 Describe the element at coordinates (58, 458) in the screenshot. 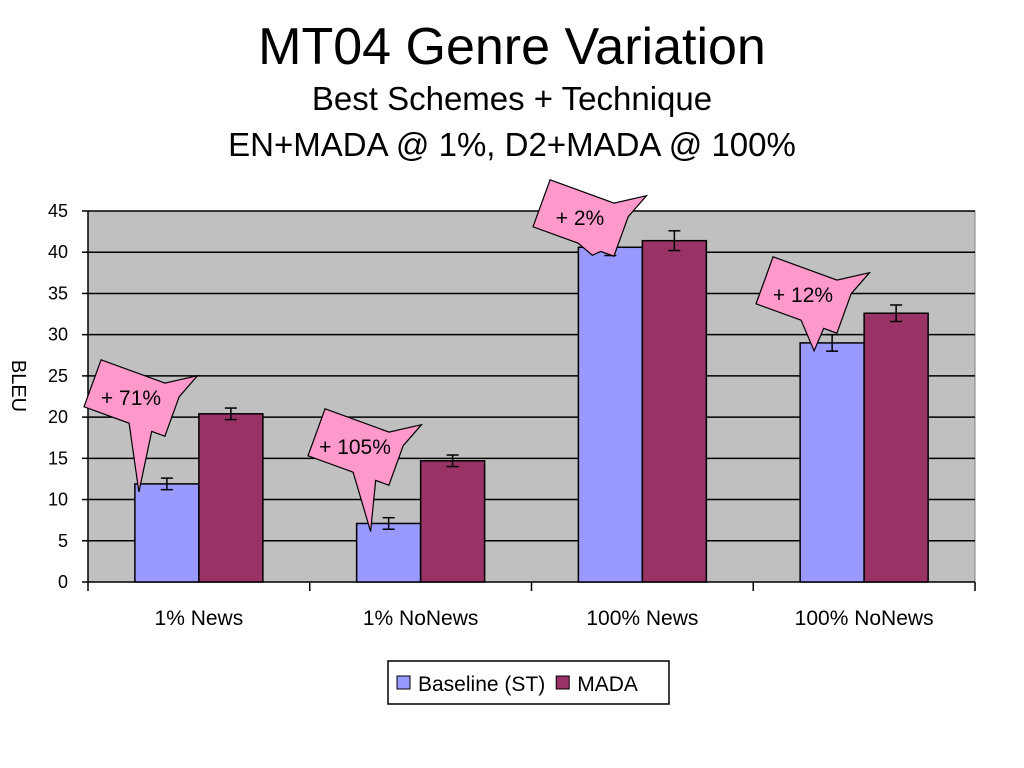

I see `y-tick-label: 15` at that location.